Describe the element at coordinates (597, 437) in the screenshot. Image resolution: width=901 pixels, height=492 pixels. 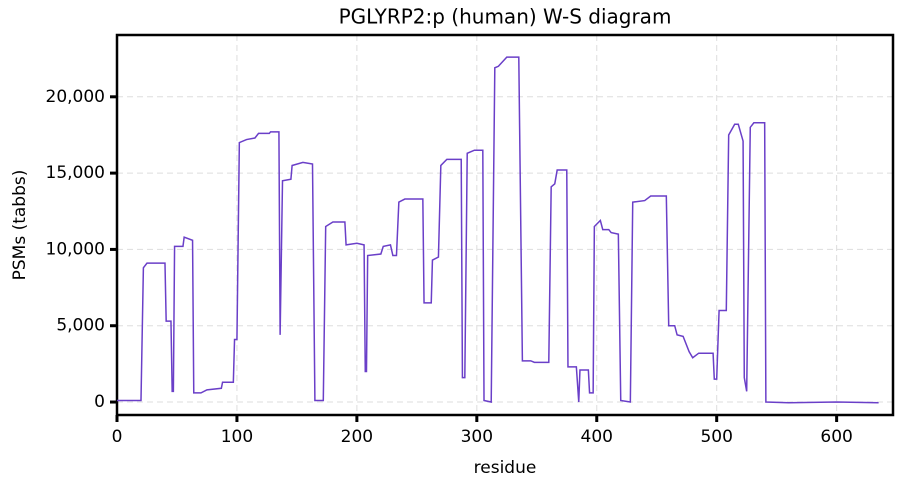
I see `x-tick-label: 400` at that location.